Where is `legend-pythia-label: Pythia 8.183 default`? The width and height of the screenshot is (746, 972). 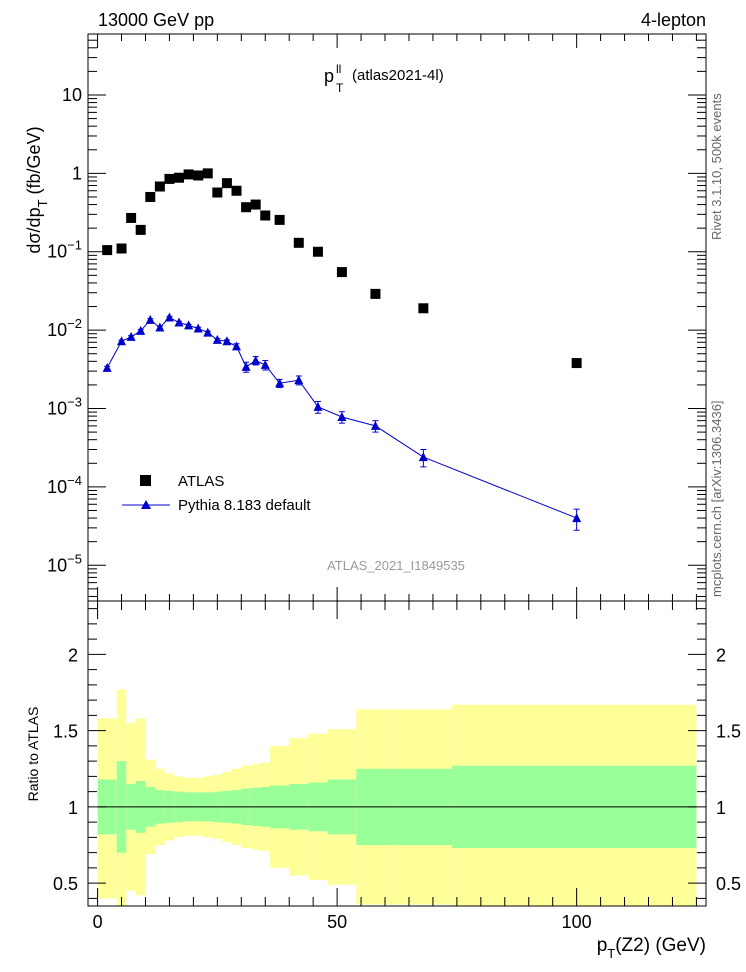 legend-pythia-label: Pythia 8.183 default is located at coordinates (244, 505).